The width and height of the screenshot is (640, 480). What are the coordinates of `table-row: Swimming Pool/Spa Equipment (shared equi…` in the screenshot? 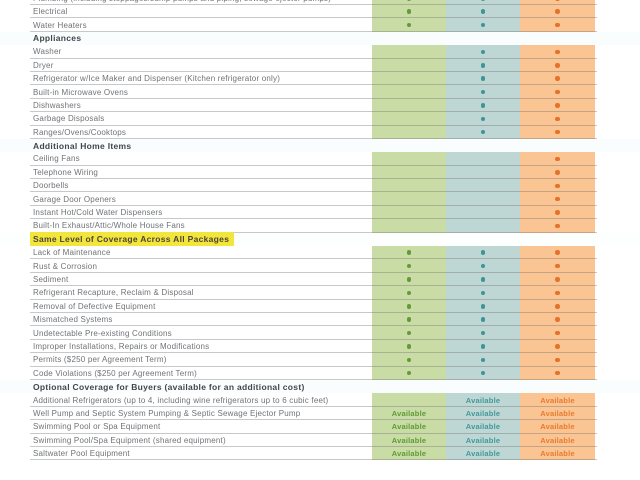 It's located at (320, 440).